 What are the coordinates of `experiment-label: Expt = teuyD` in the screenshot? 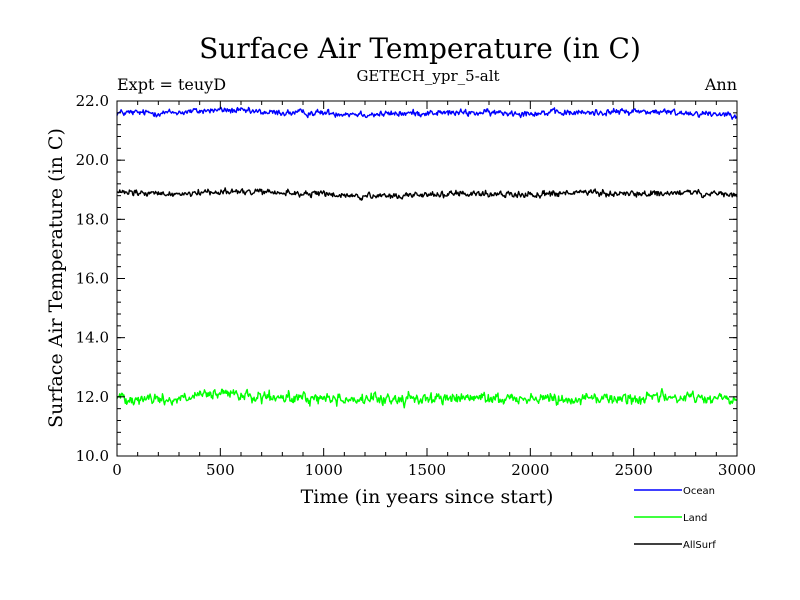 It's located at (171, 84).